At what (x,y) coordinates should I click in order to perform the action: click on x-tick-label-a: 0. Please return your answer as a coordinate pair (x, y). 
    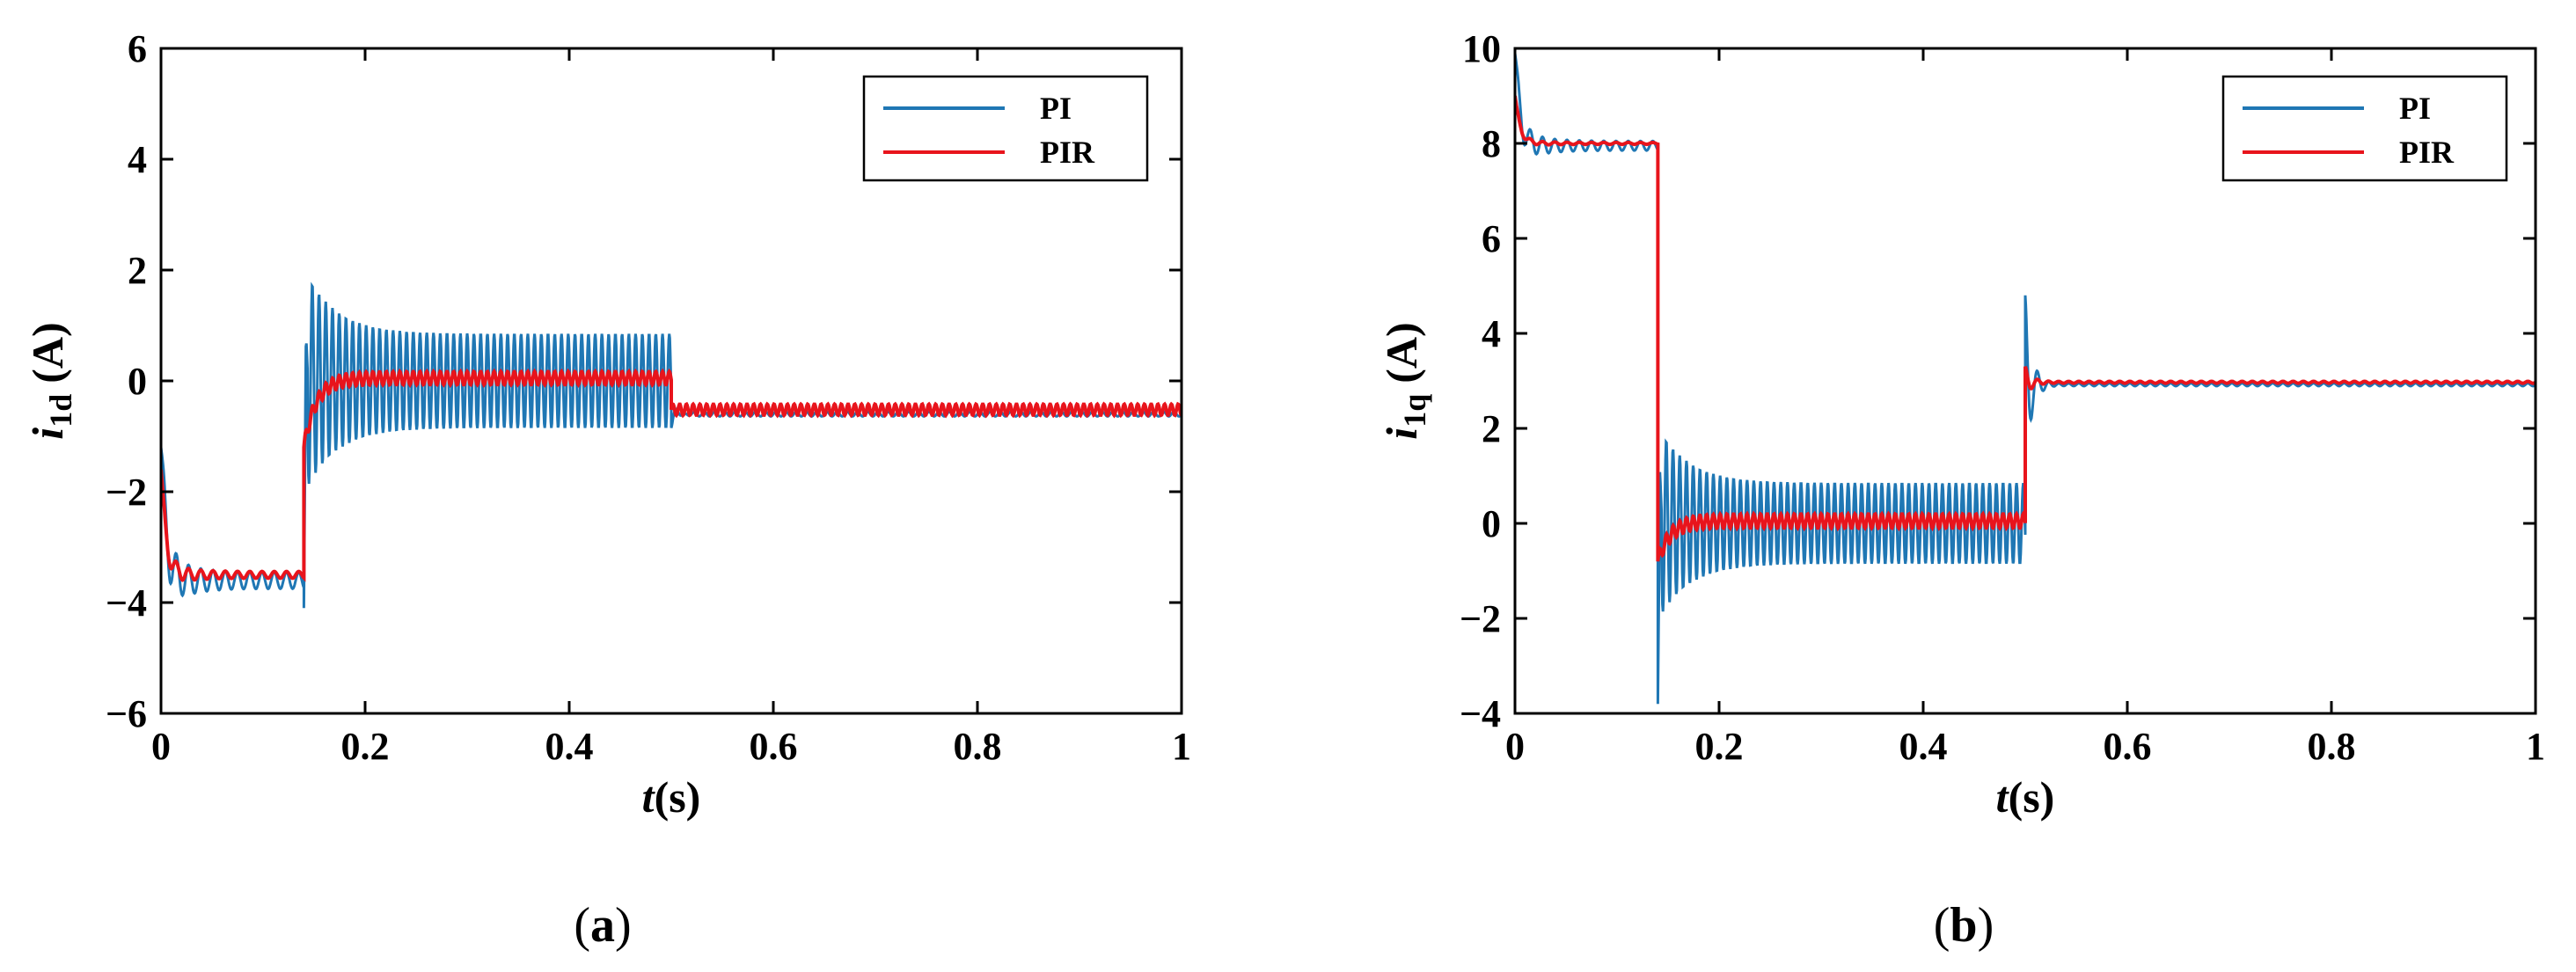
    Looking at the image, I should click on (161, 746).